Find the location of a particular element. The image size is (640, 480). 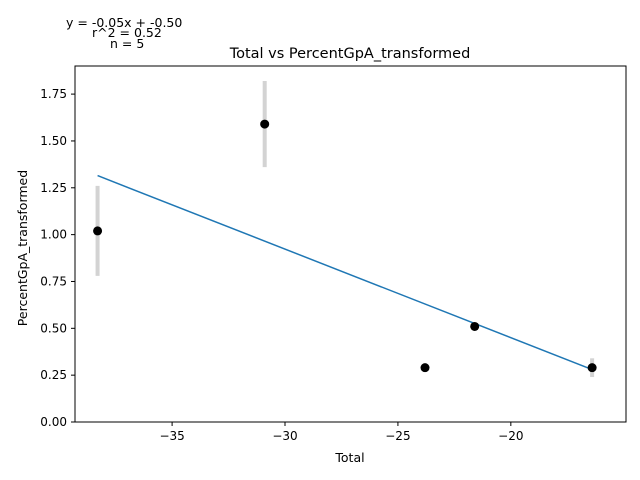

equation-annotation: y = -0.05x + -0.50 is located at coordinates (124, 22).